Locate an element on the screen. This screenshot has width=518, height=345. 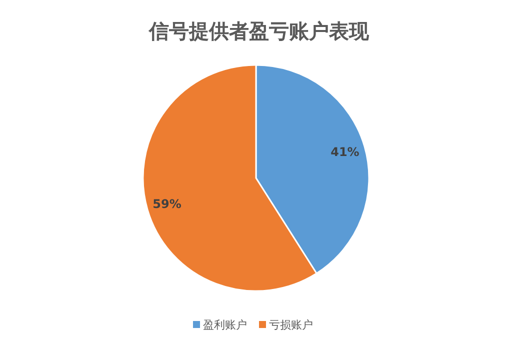
chart-title: 信号提供者盈亏账户表现 is located at coordinates (259, 31).